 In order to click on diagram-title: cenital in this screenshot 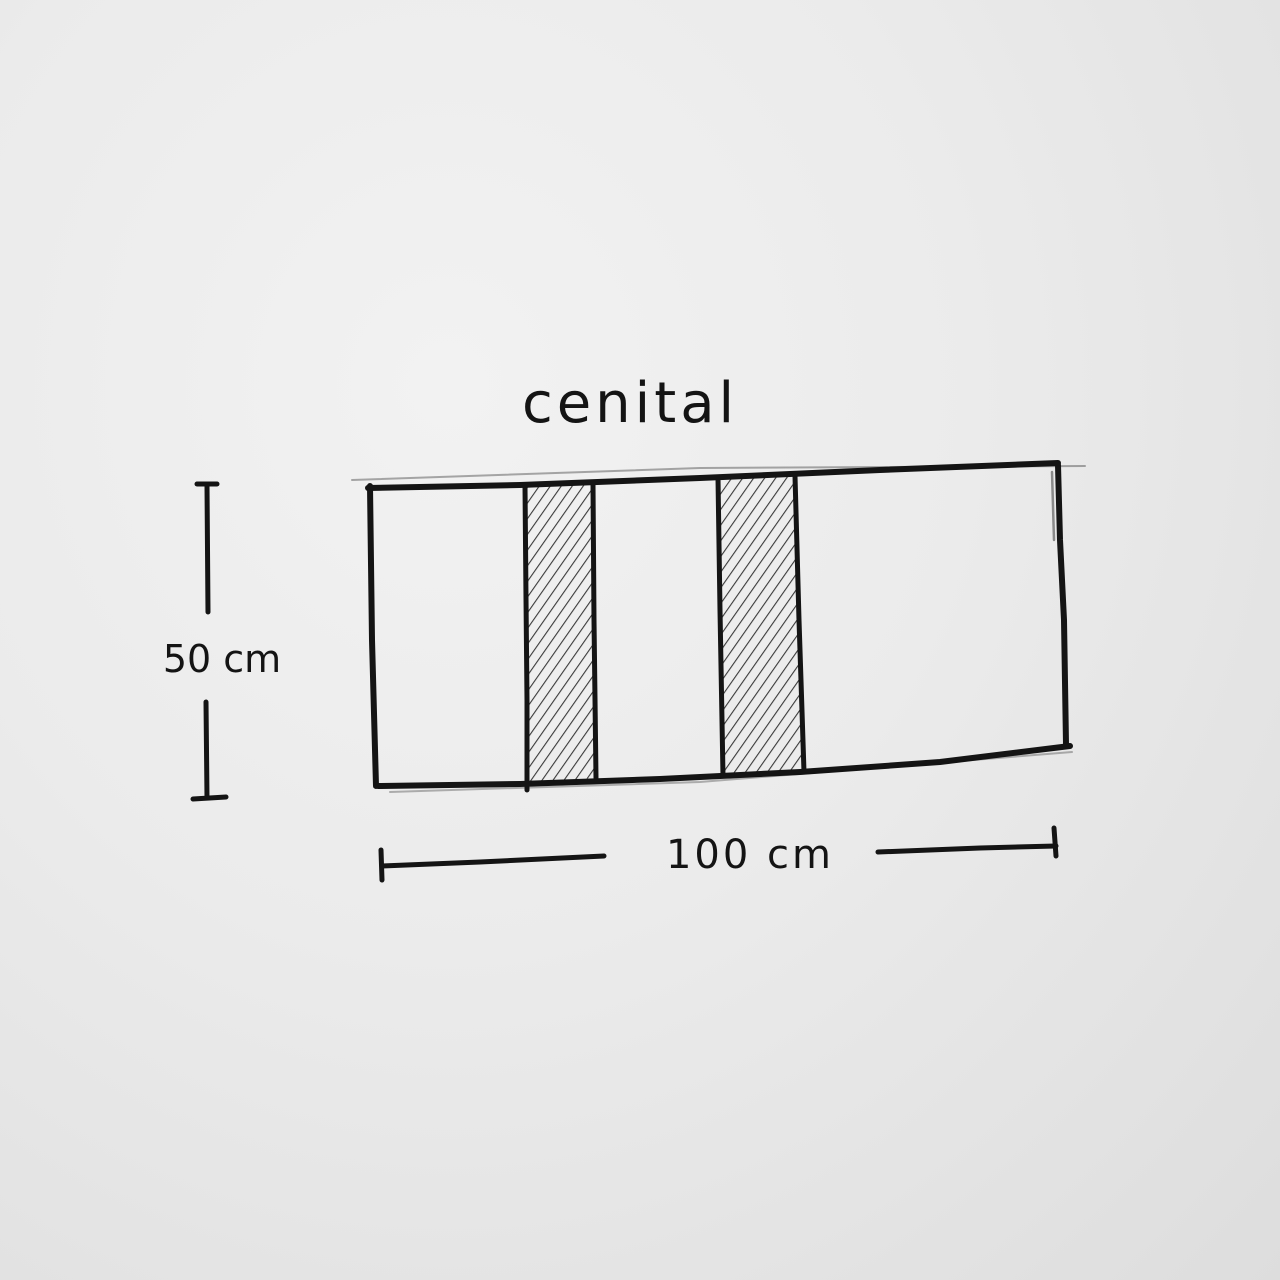, I will do `click(630, 403)`.